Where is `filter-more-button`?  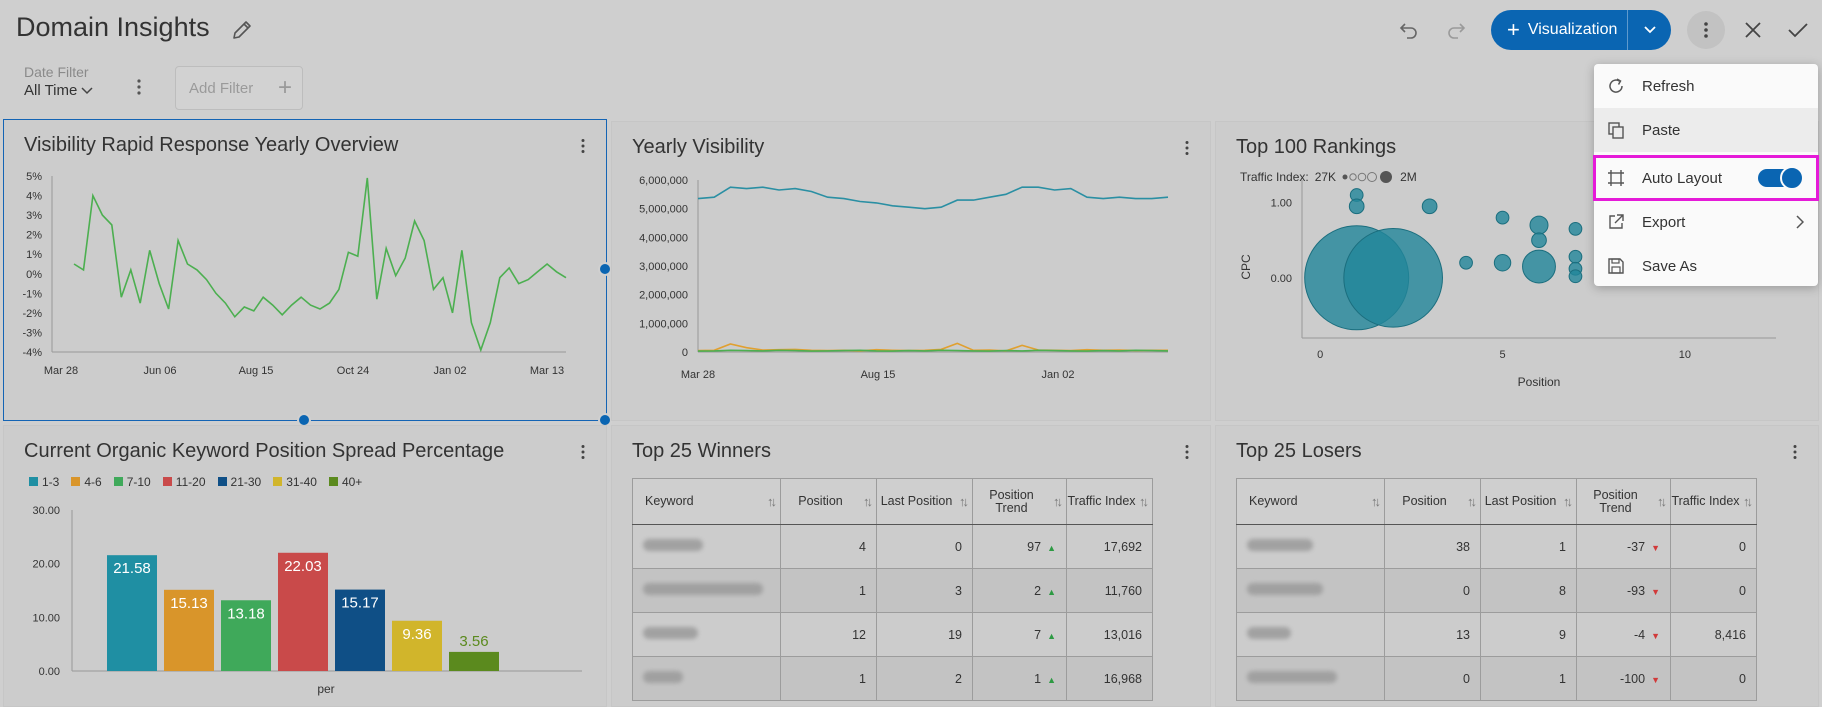
filter-more-button is located at coordinates (139, 89).